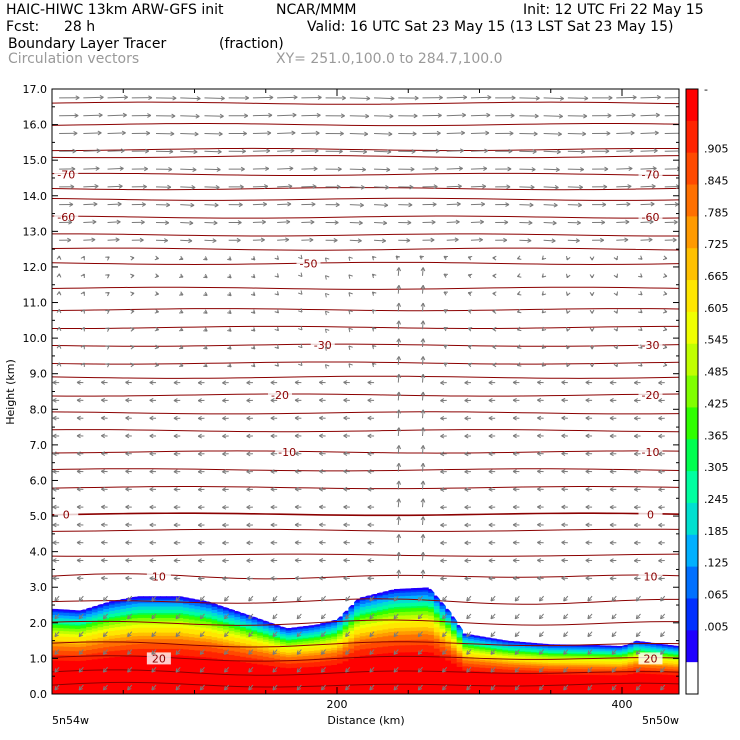  Describe the element at coordinates (35, 89) in the screenshot. I see `y-tick-label: 17.0` at that location.